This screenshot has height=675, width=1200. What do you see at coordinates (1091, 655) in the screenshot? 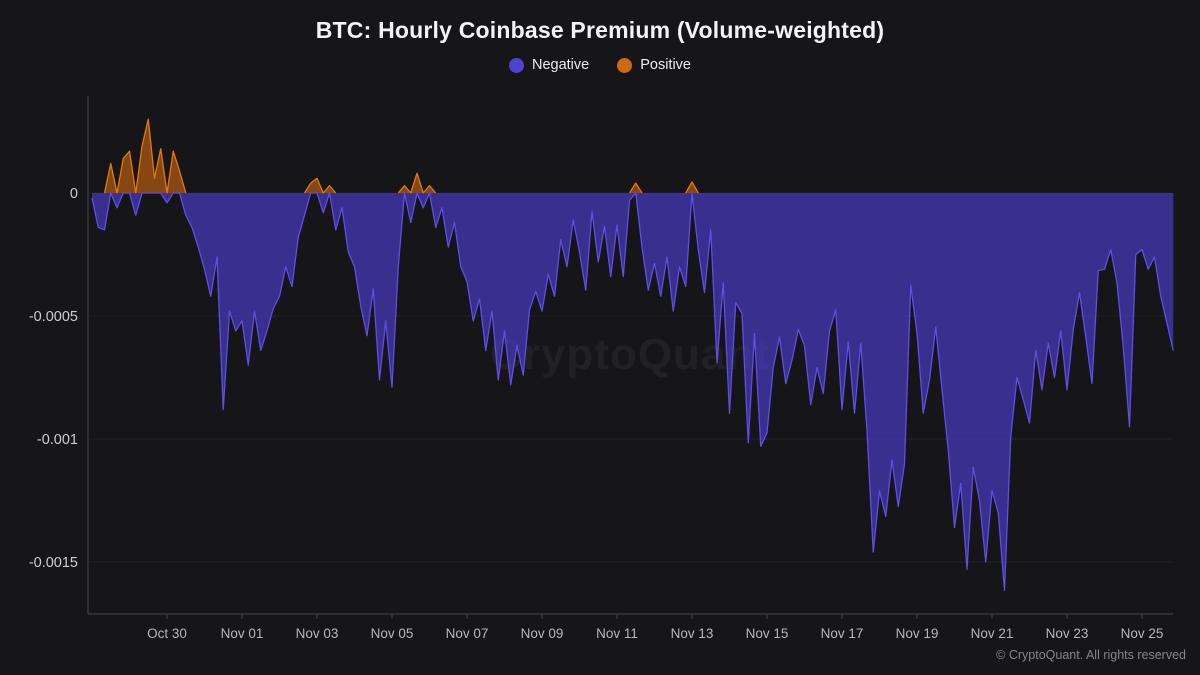
I see `copyright-note: © CryptoQuant. All rights reserved` at bounding box center [1091, 655].